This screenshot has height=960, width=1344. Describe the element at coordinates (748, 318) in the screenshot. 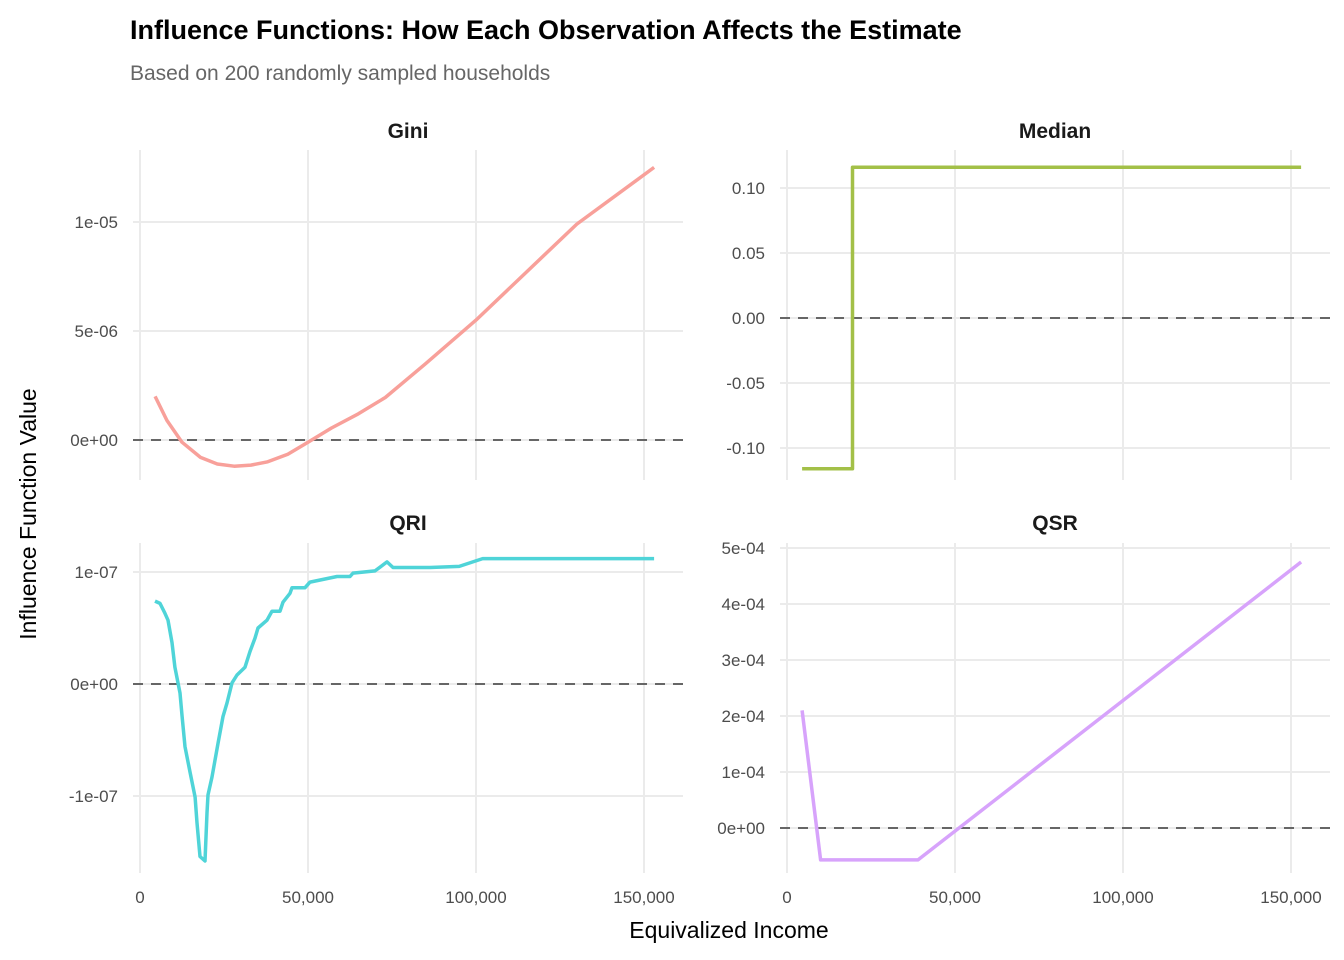

I see `y-tick-label: 0.00` at that location.